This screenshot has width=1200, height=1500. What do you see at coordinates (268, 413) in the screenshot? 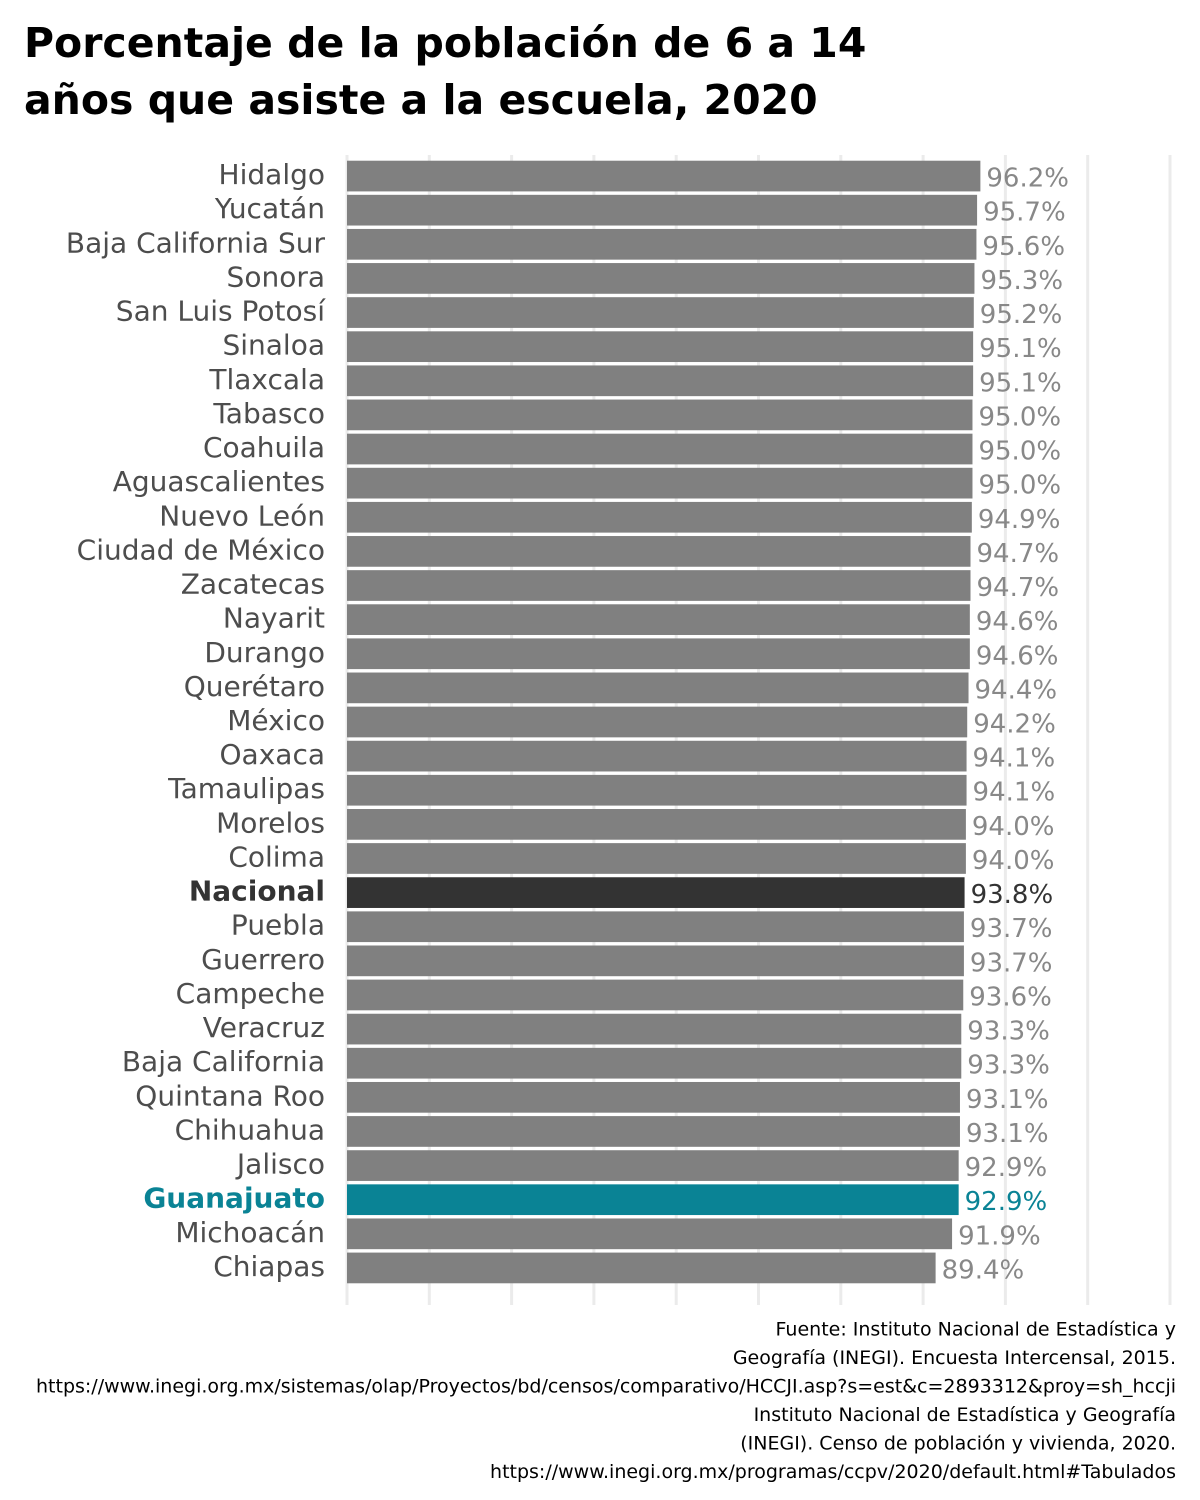
I see `category-label: Tabasco` at bounding box center [268, 413].